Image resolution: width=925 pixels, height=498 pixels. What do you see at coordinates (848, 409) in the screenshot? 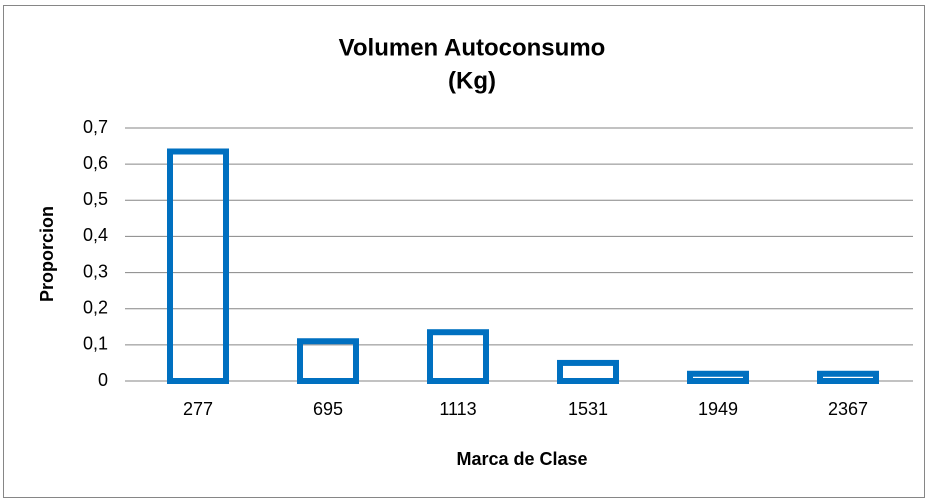
I see `x-tick-label: 2367` at bounding box center [848, 409].